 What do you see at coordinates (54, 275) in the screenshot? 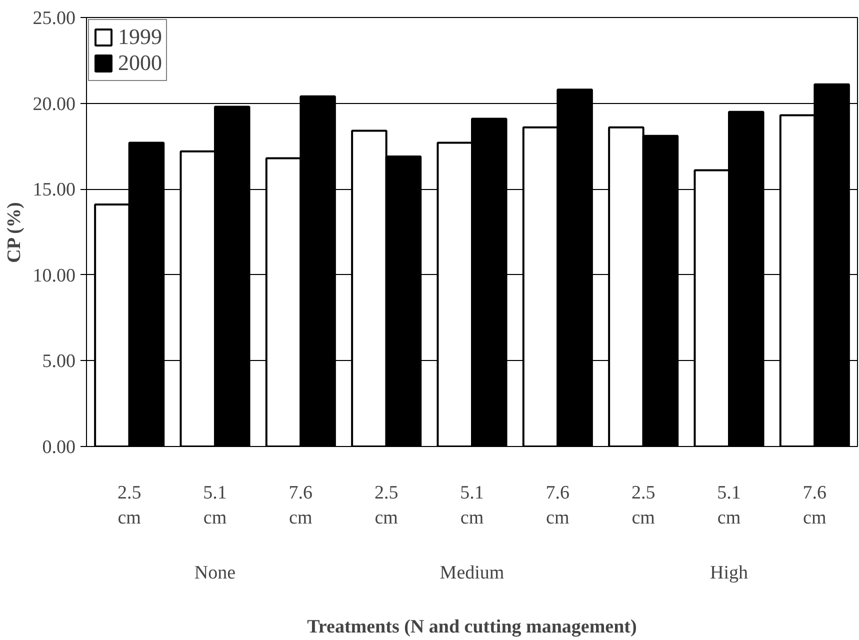
I see `y-tick-label: 10.00` at bounding box center [54, 275].